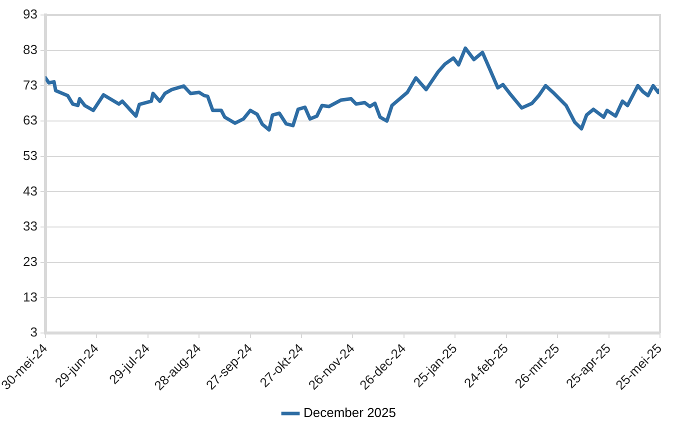 This screenshot has height=430, width=700. Describe the element at coordinates (34, 332) in the screenshot. I see `y-tick-label: 3` at that location.